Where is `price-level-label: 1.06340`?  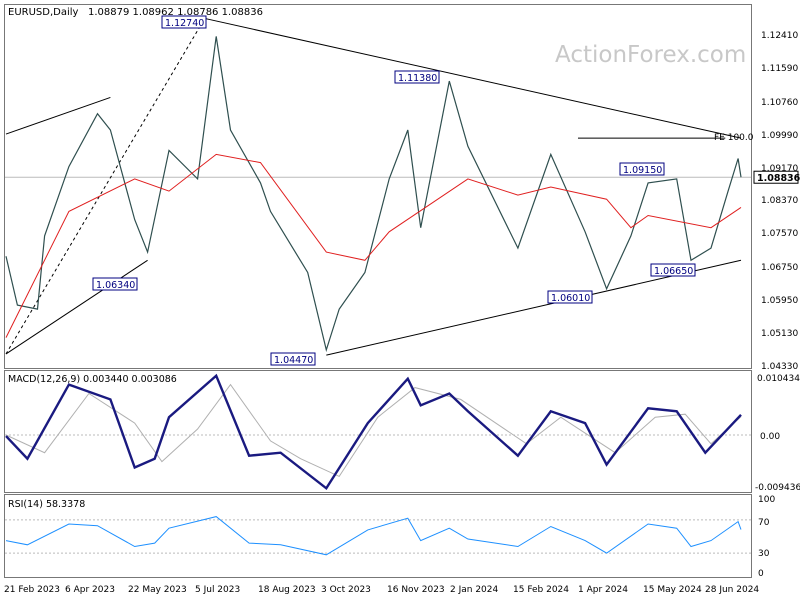 price-level-label: 1.06340 is located at coordinates (115, 285).